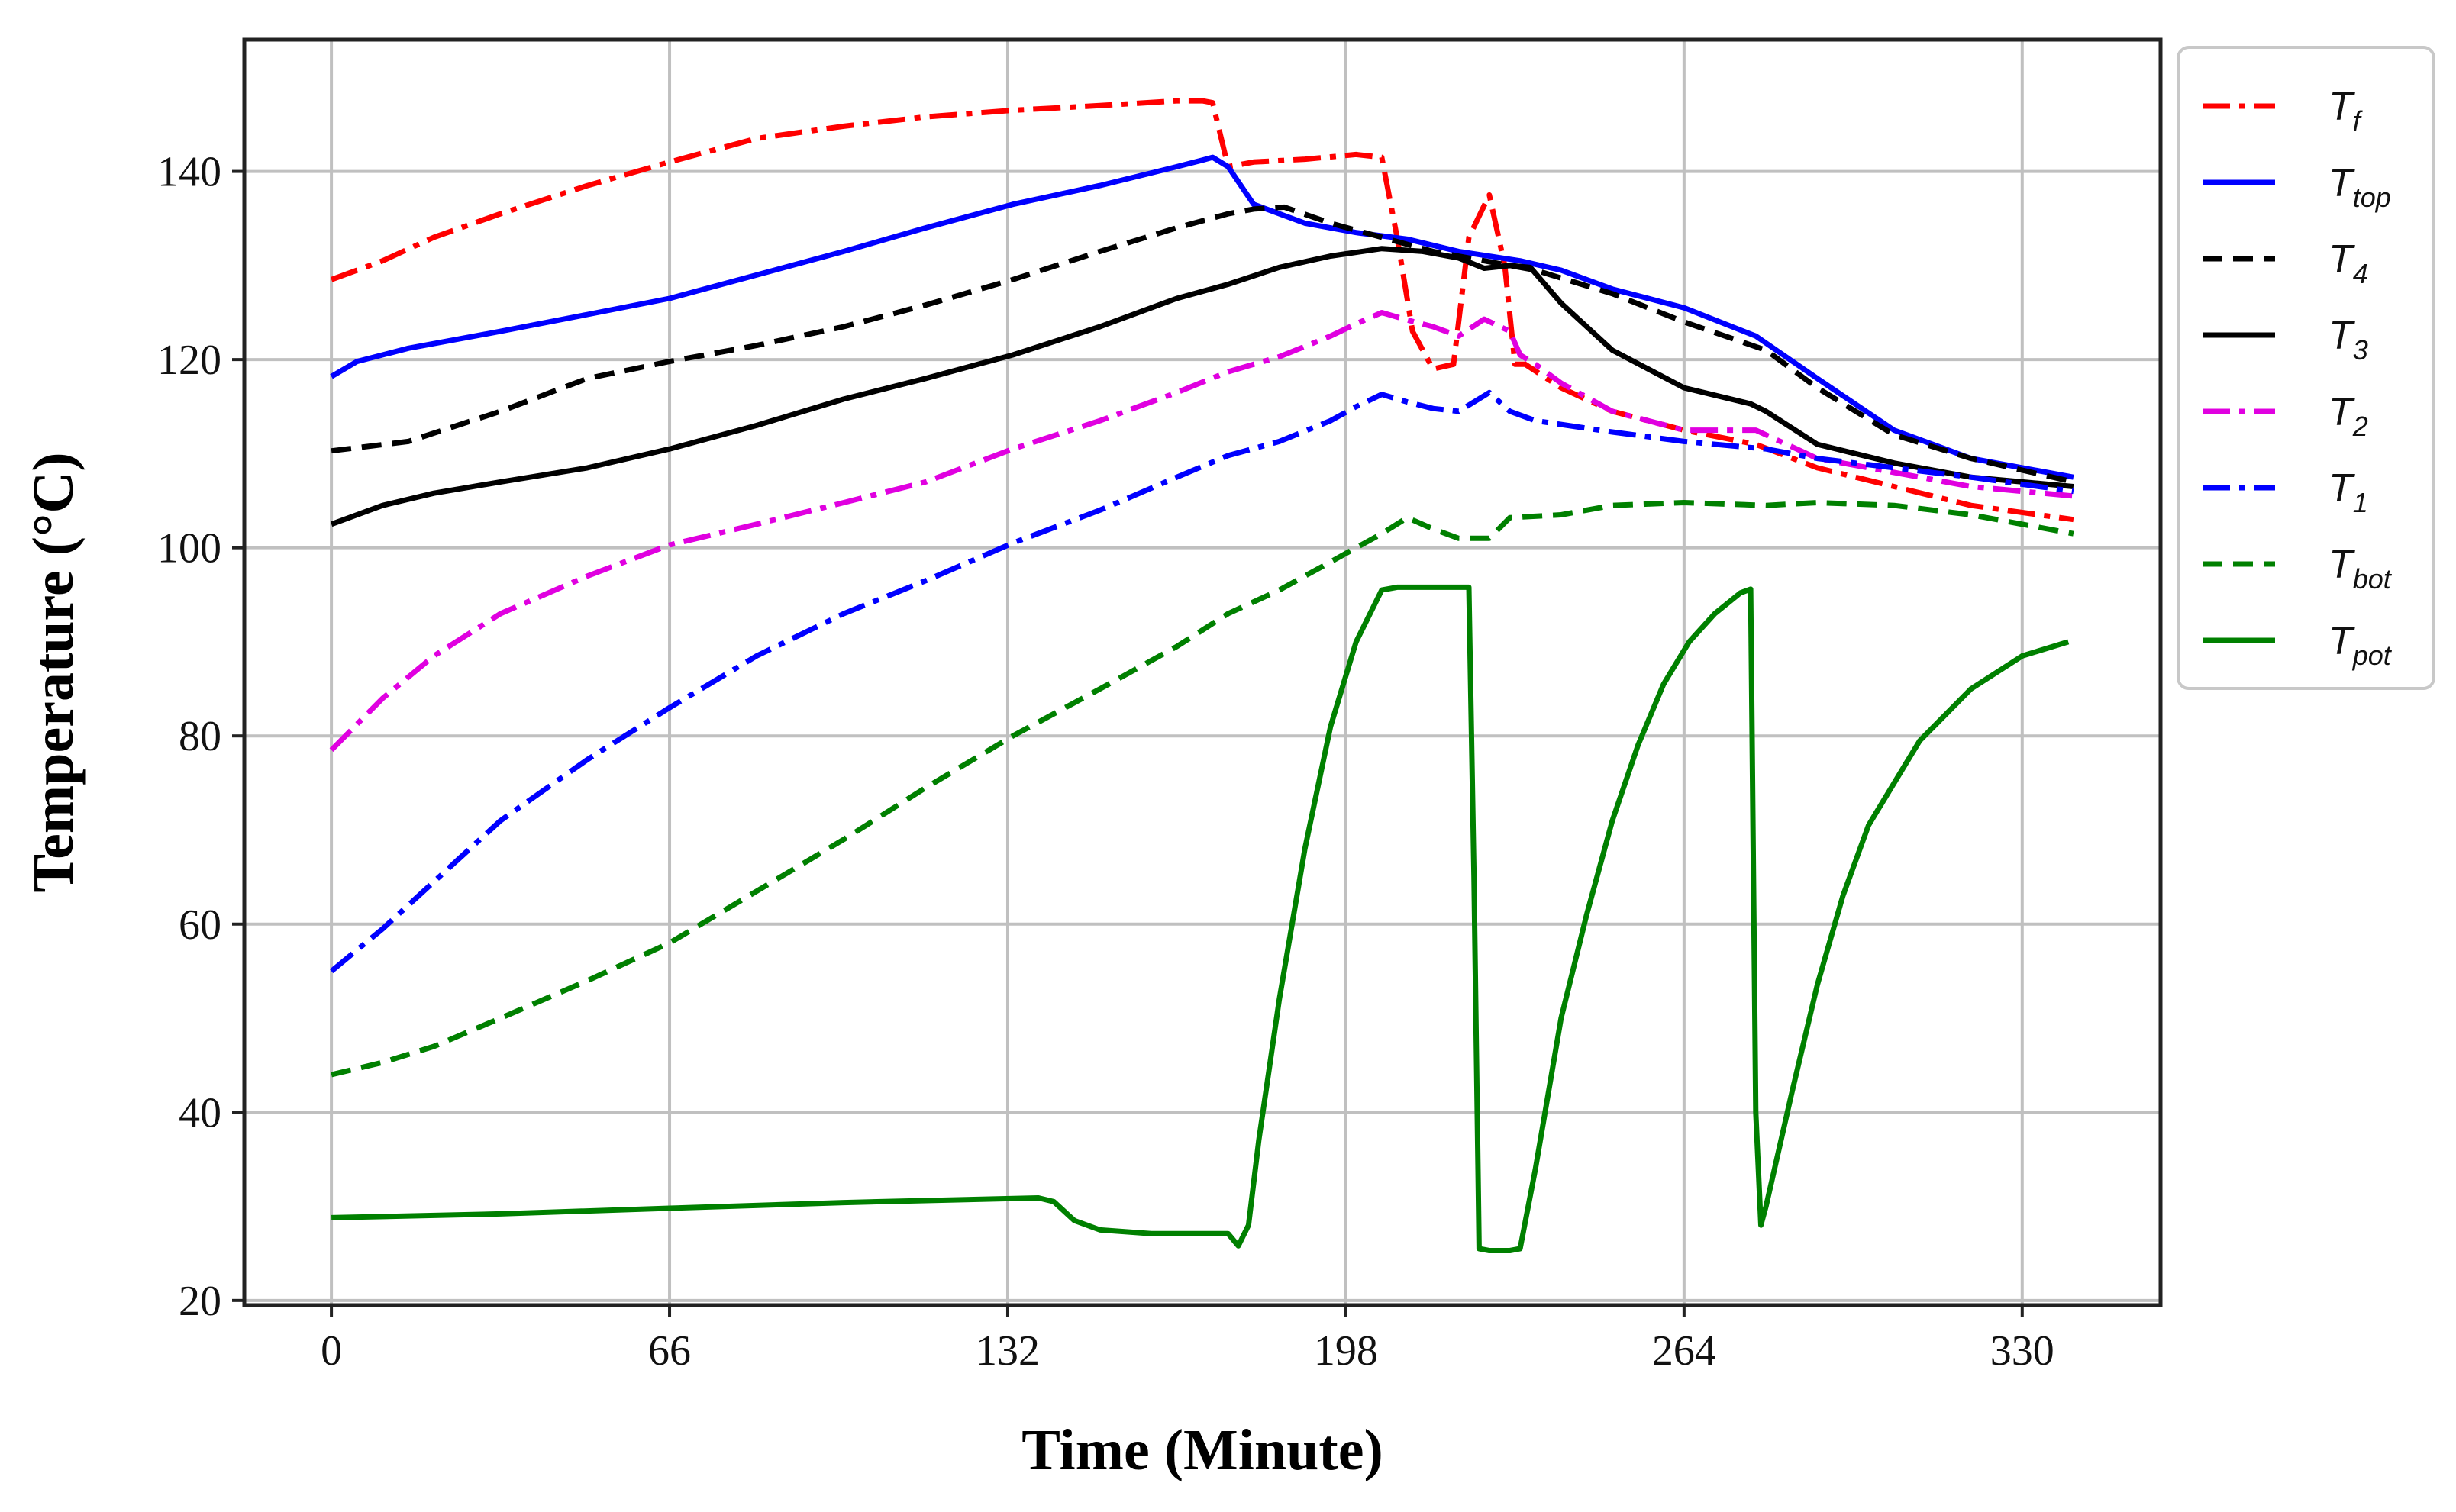  What do you see at coordinates (2022, 1351) in the screenshot?
I see `x-tick-label: 330` at bounding box center [2022, 1351].